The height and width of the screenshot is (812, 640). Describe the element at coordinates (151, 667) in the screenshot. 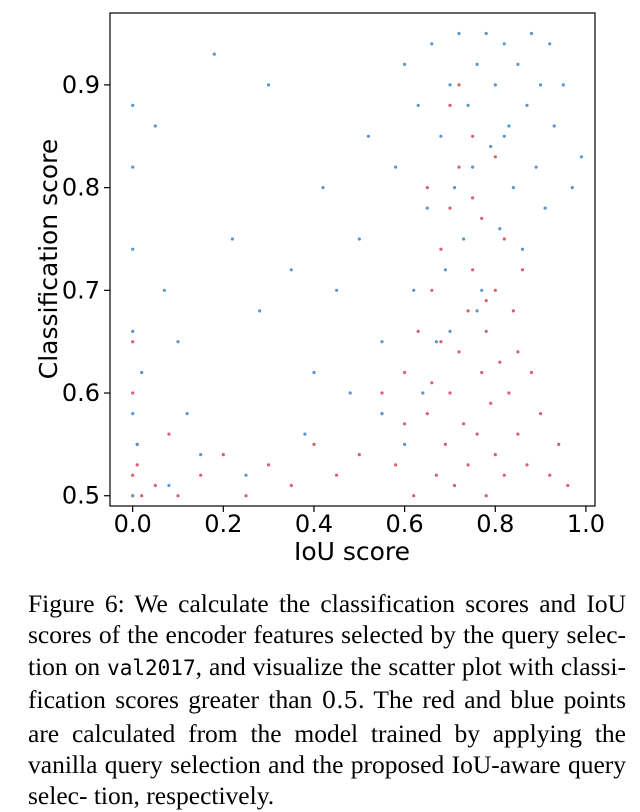

I see `caption-dataset-name: val2017` at that location.